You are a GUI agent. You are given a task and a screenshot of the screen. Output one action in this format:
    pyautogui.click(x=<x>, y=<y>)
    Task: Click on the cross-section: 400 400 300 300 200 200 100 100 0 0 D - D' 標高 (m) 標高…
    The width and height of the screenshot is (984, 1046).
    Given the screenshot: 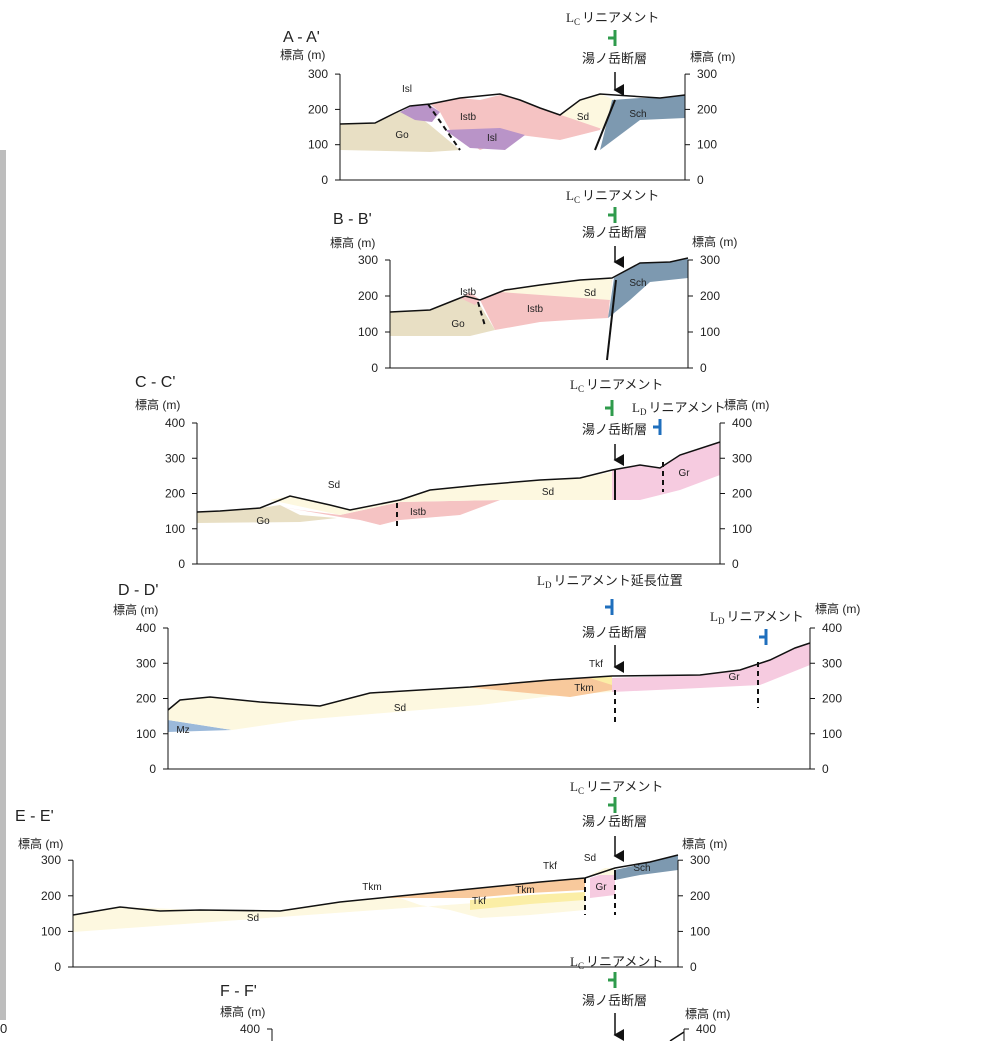 What is the action you would take?
    pyautogui.click(x=486, y=674)
    